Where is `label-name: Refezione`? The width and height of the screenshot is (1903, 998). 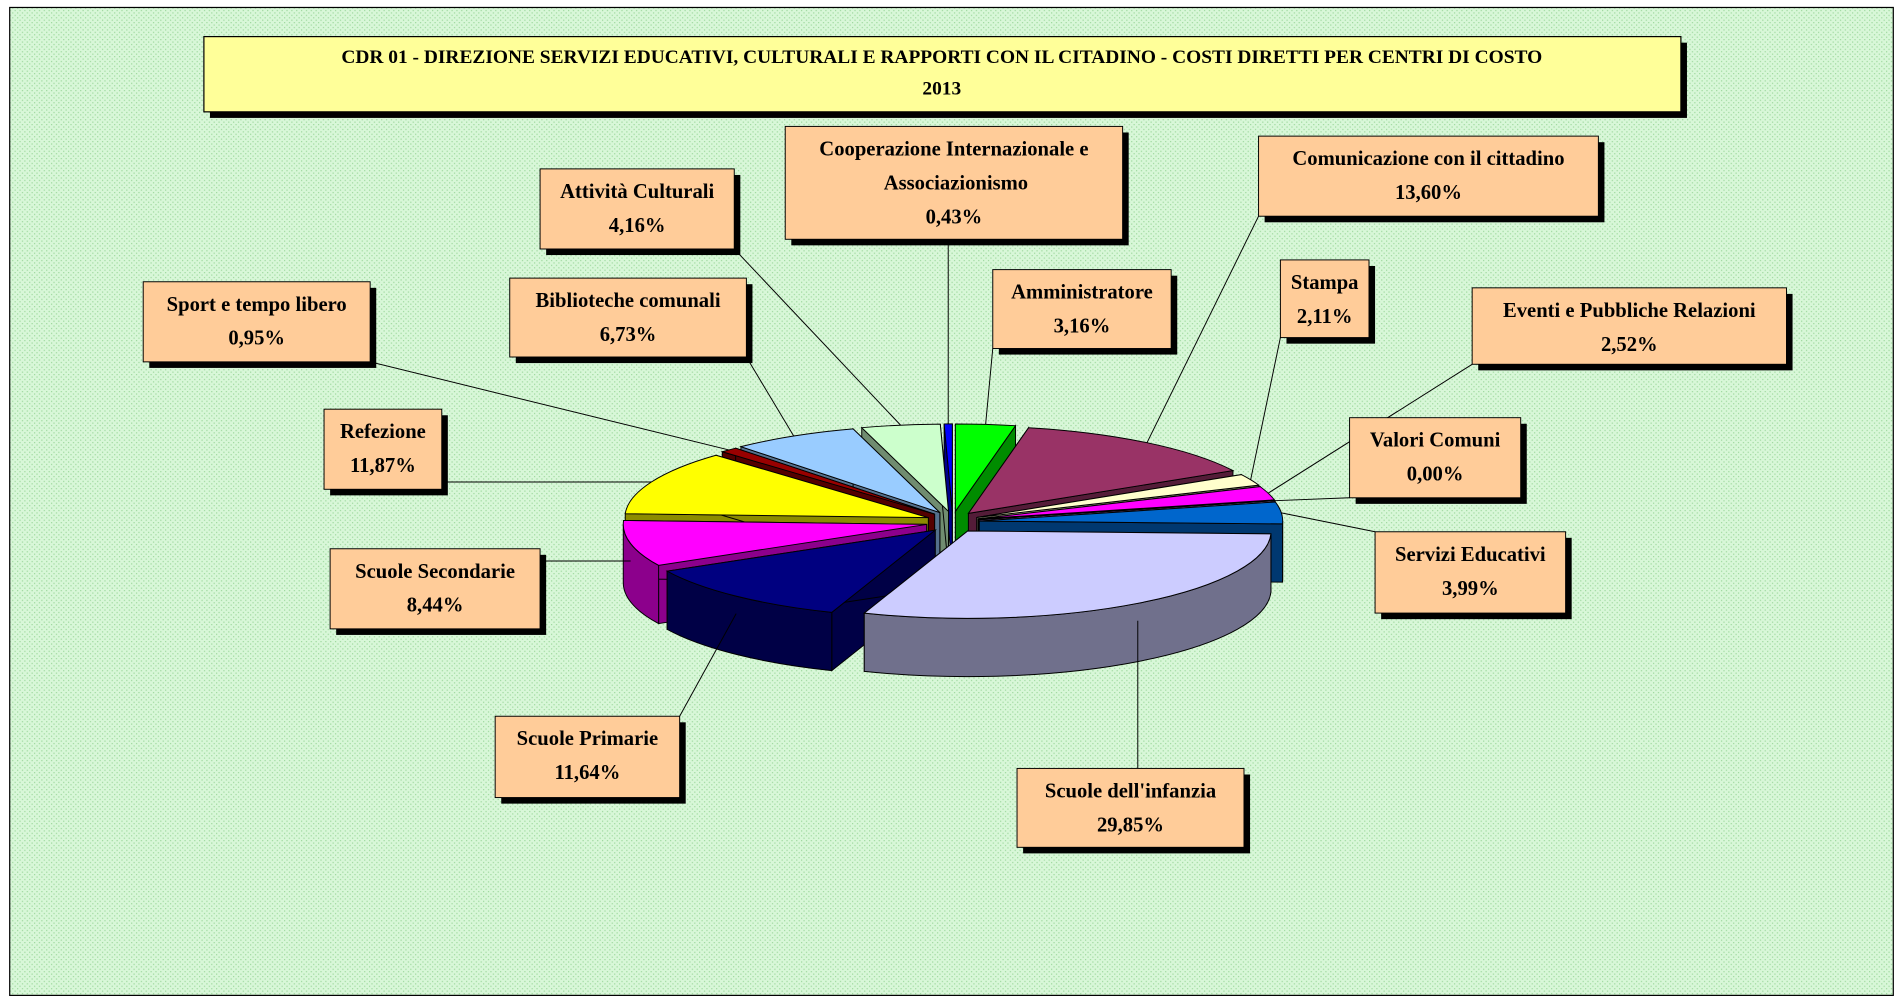
label-name: Refezione is located at coordinates (383, 432).